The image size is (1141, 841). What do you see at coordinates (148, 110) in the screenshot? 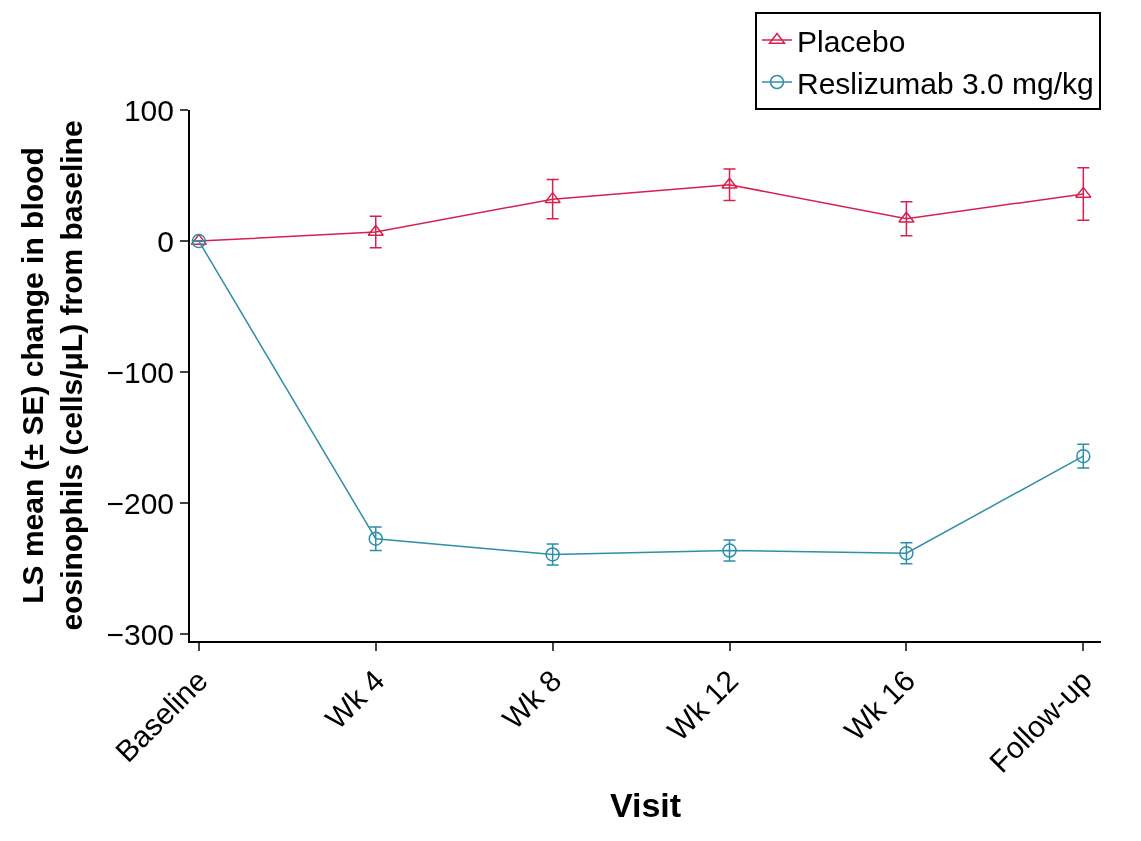
I see `y-tick-label: 100` at bounding box center [148, 110].